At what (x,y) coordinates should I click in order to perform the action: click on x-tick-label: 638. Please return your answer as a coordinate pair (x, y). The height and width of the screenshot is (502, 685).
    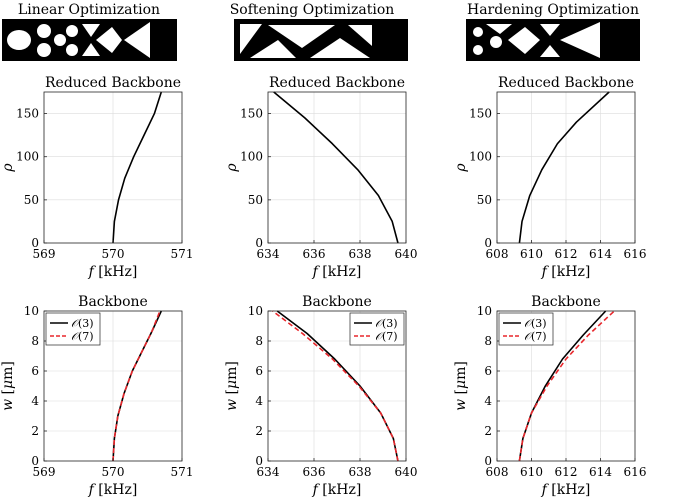
    Looking at the image, I should click on (360, 254).